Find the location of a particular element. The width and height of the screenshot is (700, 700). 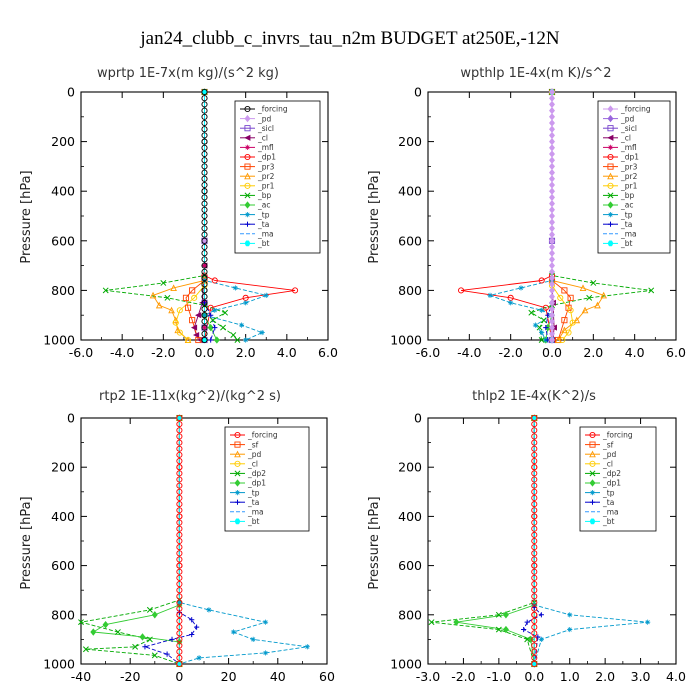

series-point-cl is located at coordinates (194, 327).